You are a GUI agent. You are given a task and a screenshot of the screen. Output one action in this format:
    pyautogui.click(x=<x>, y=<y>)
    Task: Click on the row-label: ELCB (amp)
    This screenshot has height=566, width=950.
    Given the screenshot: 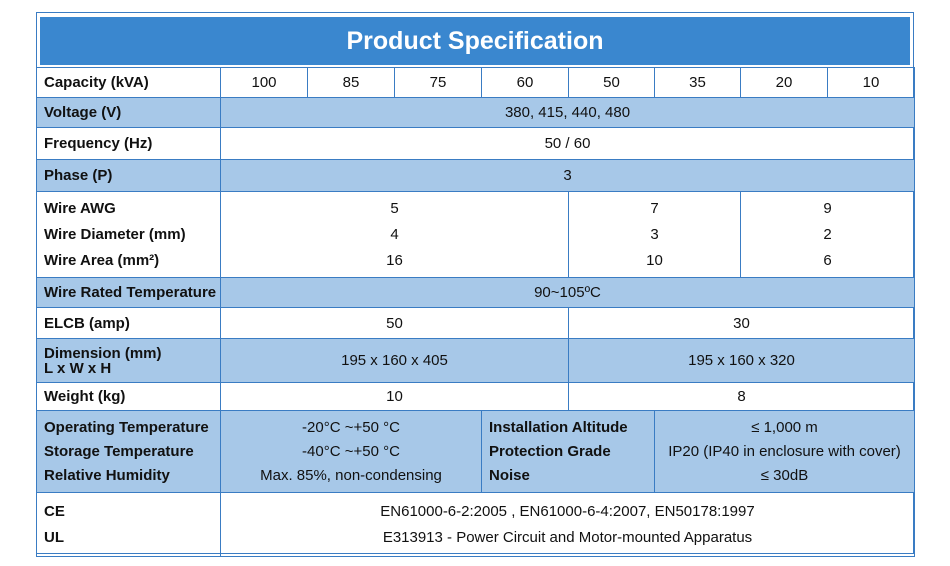 What is the action you would take?
    pyautogui.click(x=128, y=323)
    